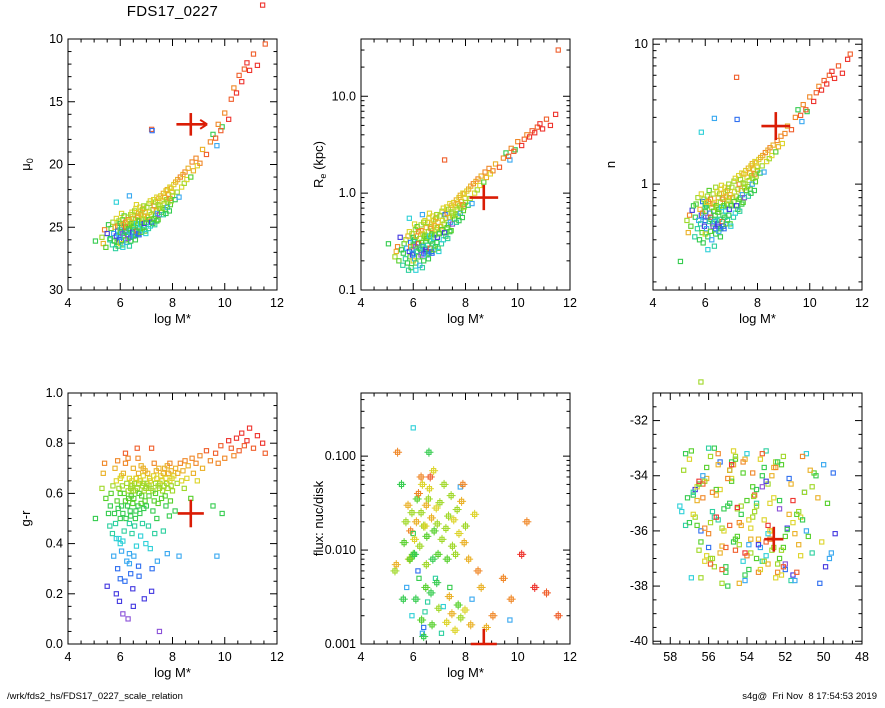  Describe the element at coordinates (747, 657) in the screenshot. I see `svg-text: 54` at that location.